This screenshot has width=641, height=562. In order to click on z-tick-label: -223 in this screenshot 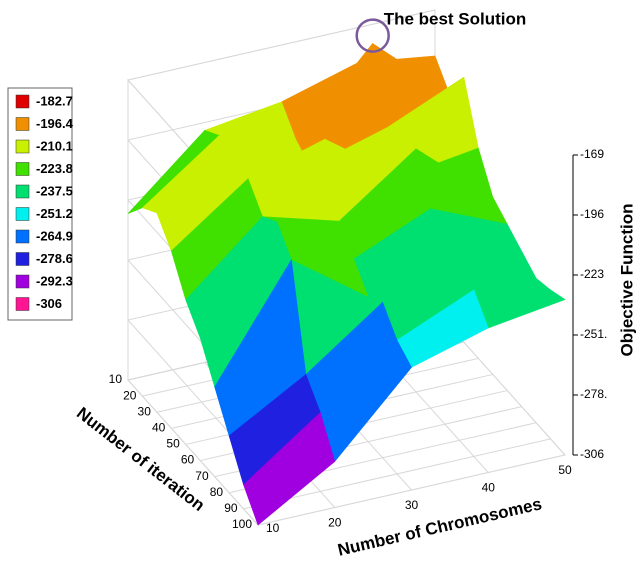, I will do `click(592, 274)`.